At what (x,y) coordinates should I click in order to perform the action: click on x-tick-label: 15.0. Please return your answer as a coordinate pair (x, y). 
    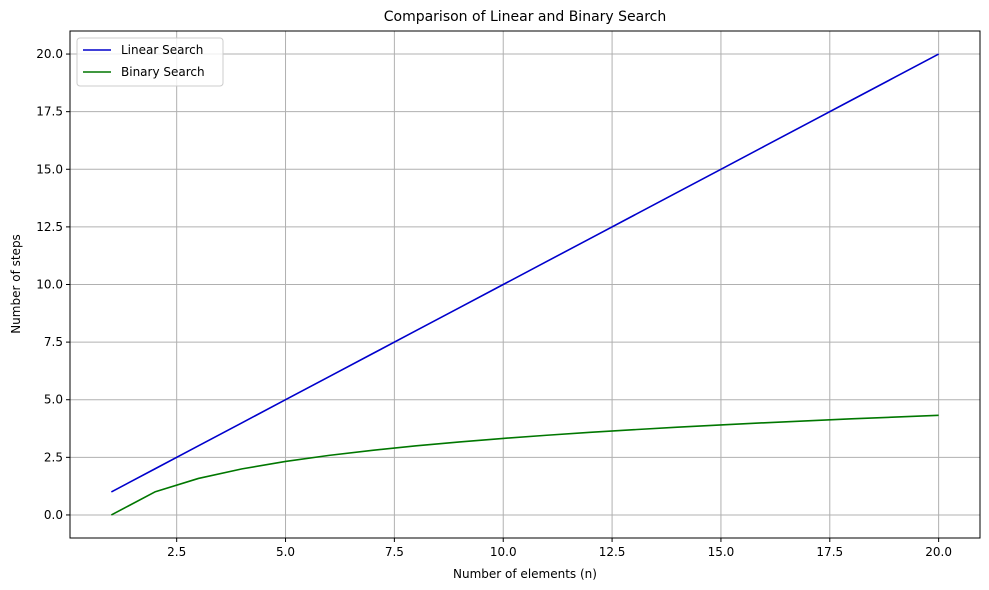
    Looking at the image, I should click on (721, 552).